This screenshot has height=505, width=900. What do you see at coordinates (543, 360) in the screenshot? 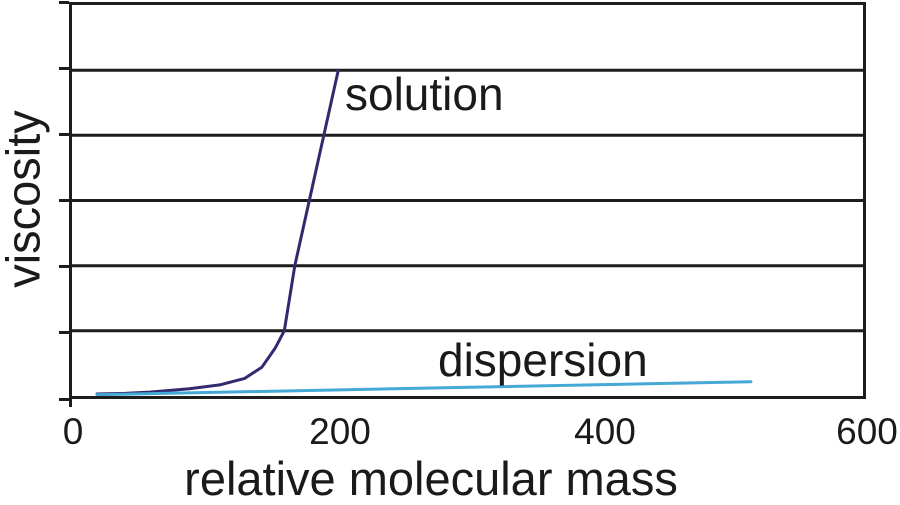
I see `dispersion-series-label: dispersion` at bounding box center [543, 360].